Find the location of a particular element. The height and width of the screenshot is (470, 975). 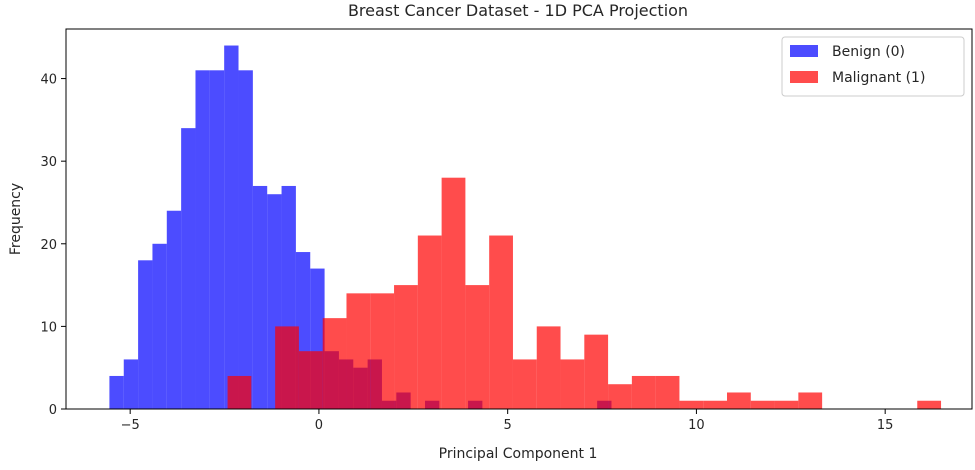

y-tick-label: 30 is located at coordinates (48, 162).